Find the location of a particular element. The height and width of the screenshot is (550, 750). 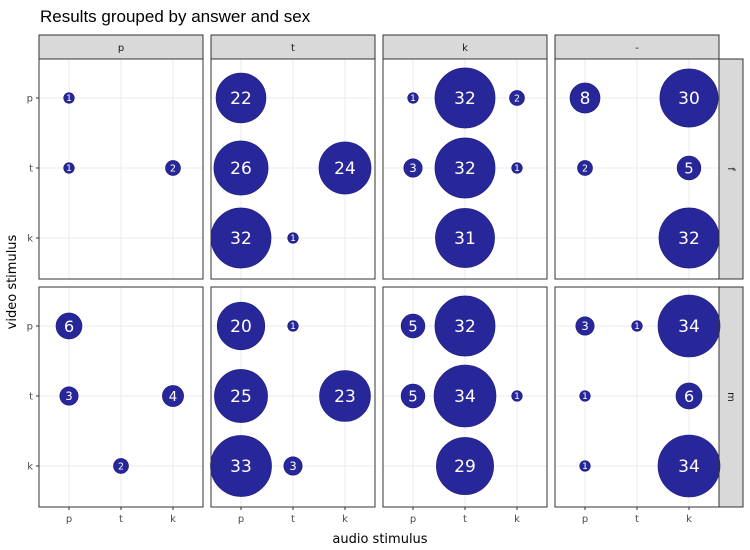

x-axis-title: audio stimulus is located at coordinates (379, 539).